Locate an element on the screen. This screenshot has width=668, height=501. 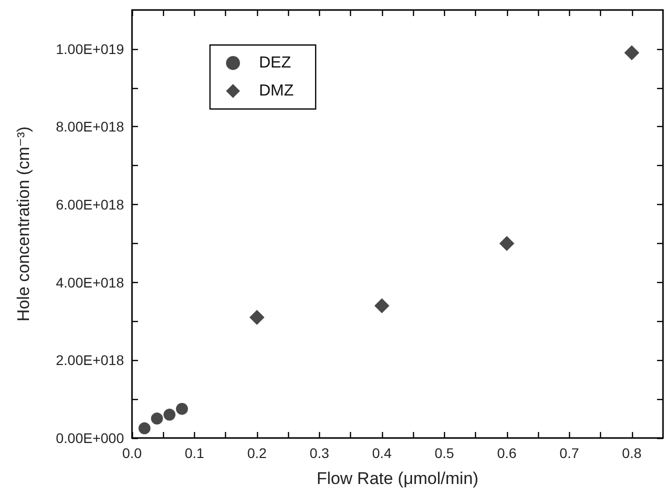
x-tick-label: 0.5 is located at coordinates (444, 453).